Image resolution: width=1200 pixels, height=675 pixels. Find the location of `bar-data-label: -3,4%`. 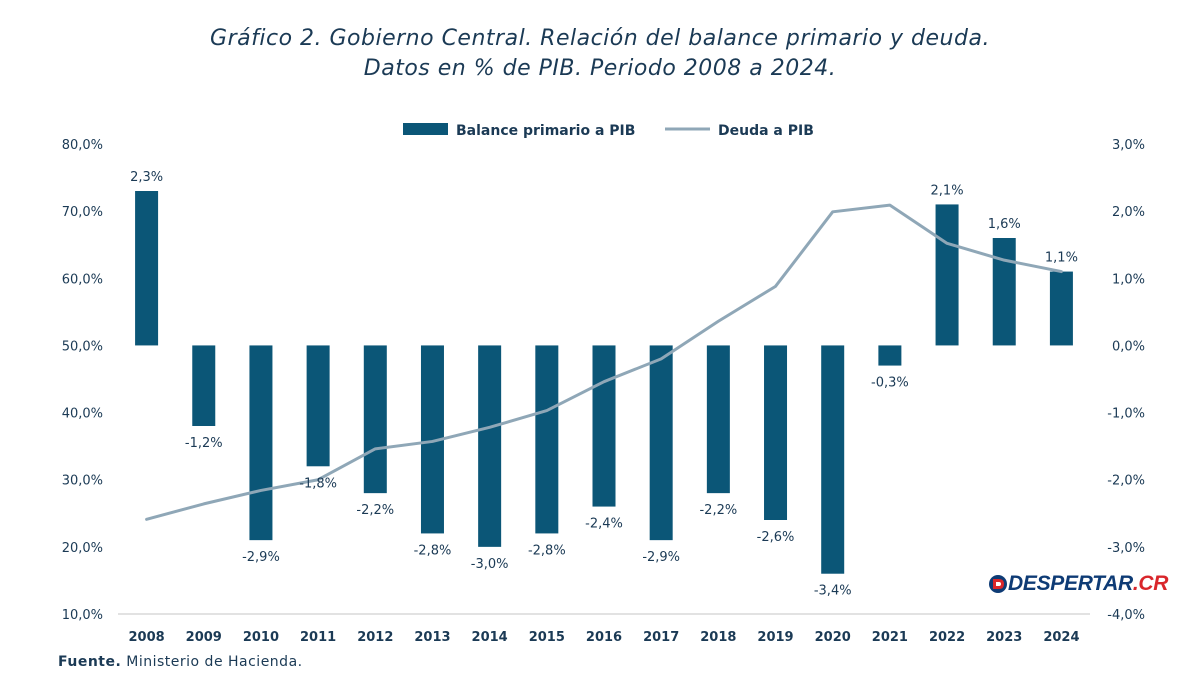

bar-data-label: -3,4% is located at coordinates (833, 591).